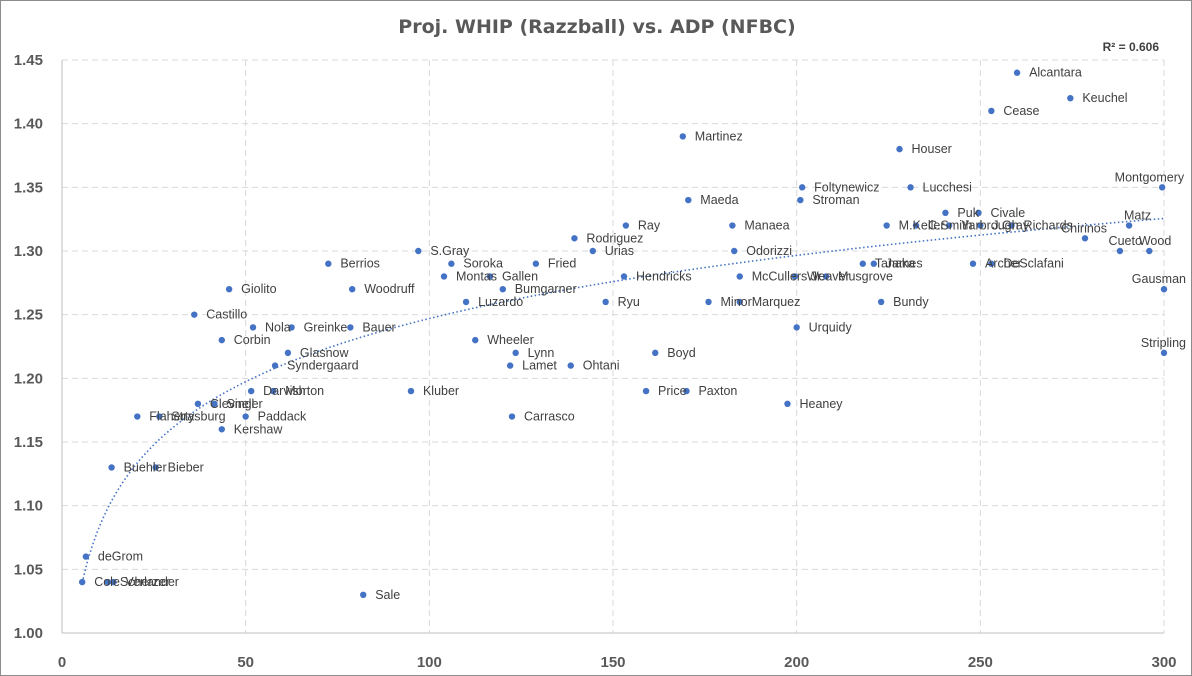  I want to click on point-label: Urquidy, so click(831, 327).